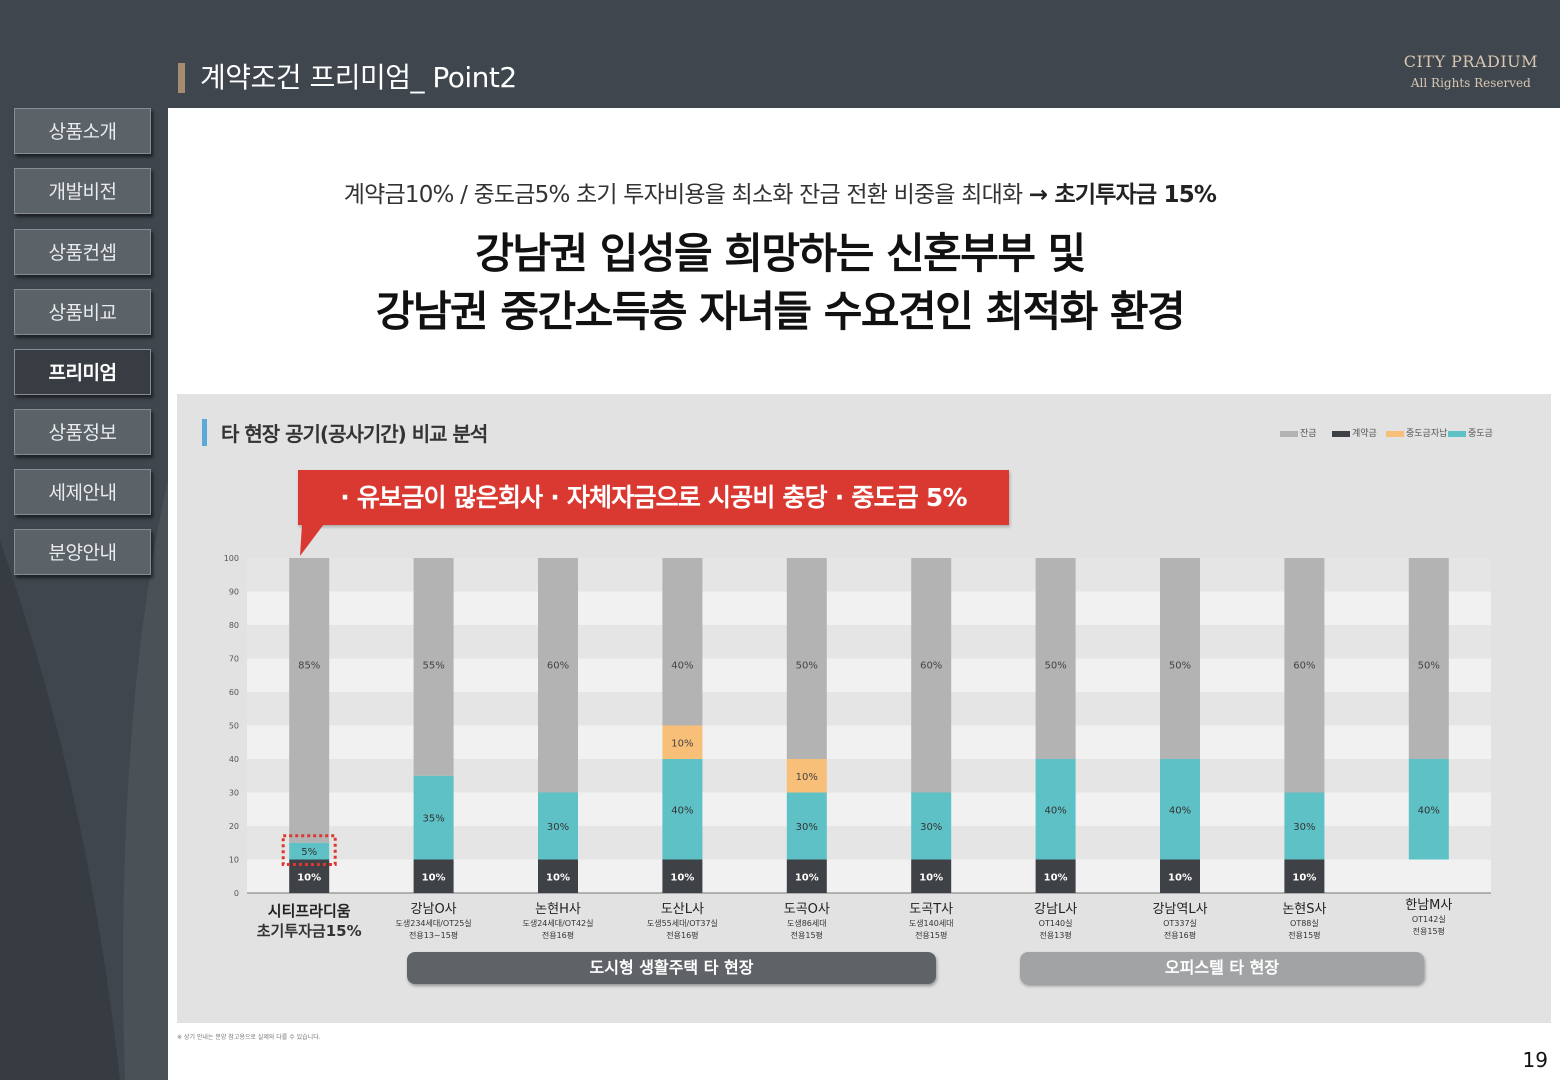  Describe the element at coordinates (434, 909) in the screenshot. I see `x-category-label: 강남O사` at that location.